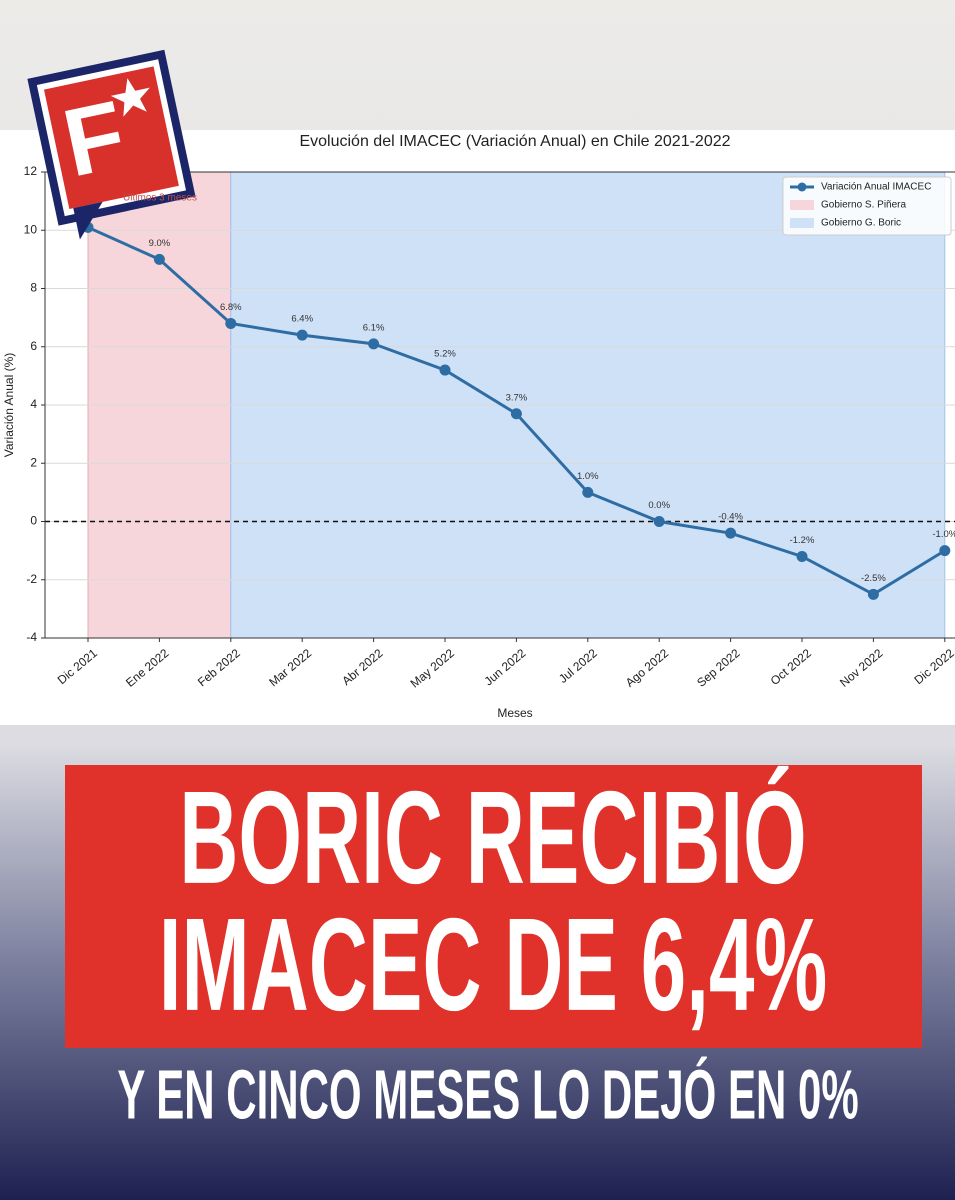 The width and height of the screenshot is (955, 1200). Describe the element at coordinates (33, 288) in the screenshot. I see `y-tick-label: 8` at that location.